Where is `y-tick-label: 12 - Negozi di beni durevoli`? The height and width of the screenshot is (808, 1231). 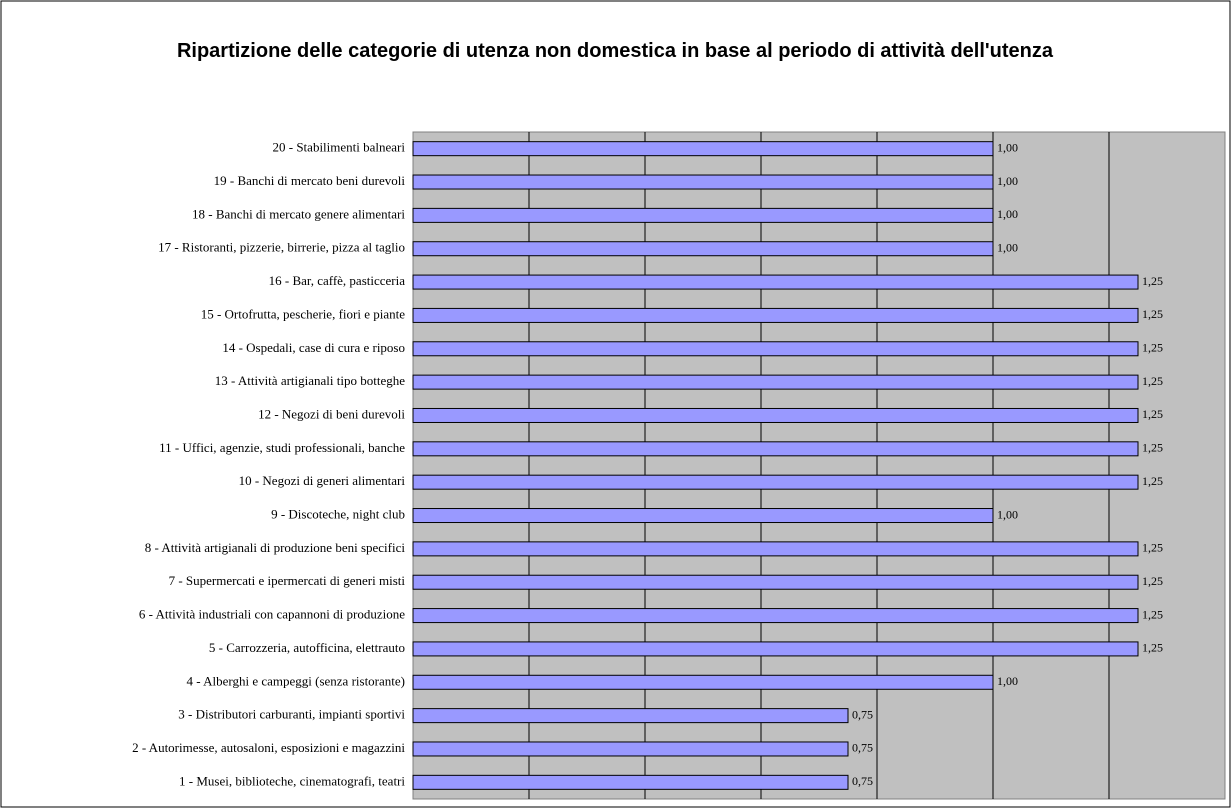 y-tick-label: 12 - Negozi di beni durevoli is located at coordinates (331, 413).